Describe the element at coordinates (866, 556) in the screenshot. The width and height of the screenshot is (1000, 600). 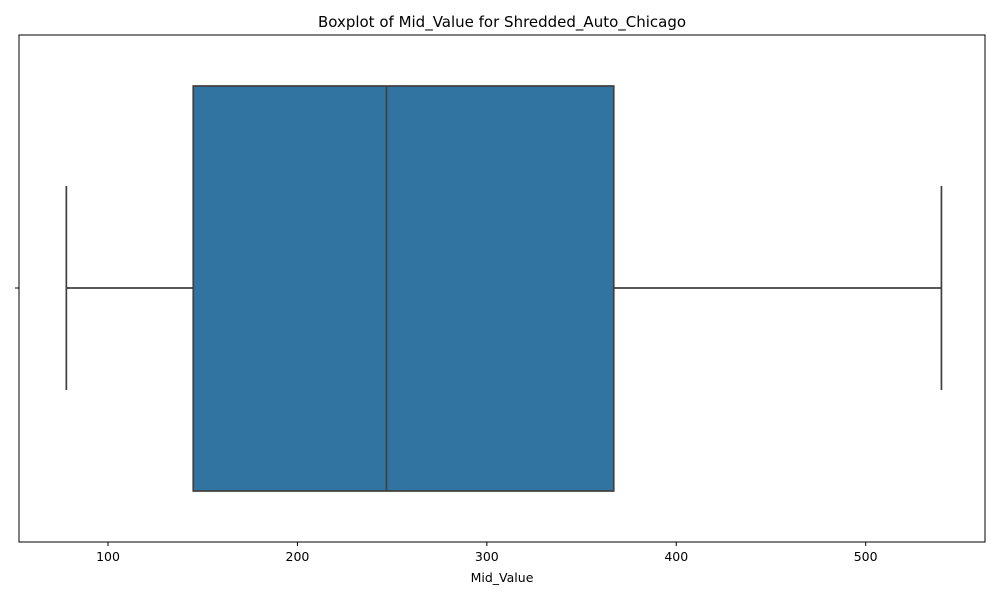
I see `x-axis-tick-label: 500` at that location.